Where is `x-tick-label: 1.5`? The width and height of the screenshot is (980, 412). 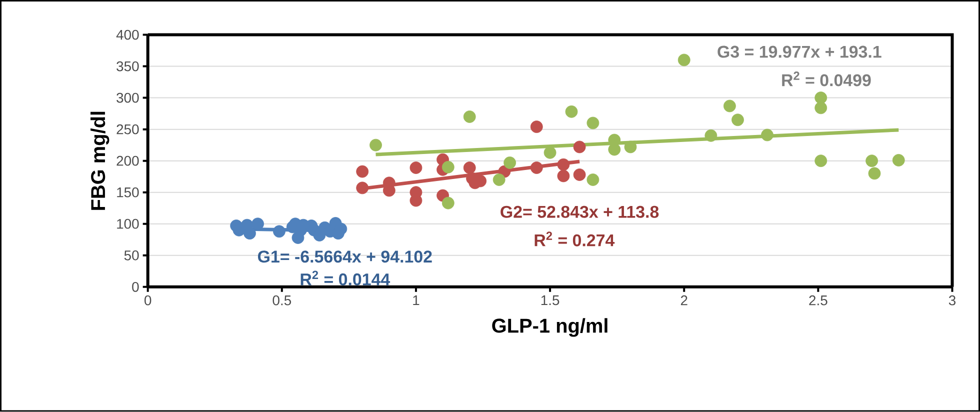
x-tick-label: 1.5 is located at coordinates (550, 301).